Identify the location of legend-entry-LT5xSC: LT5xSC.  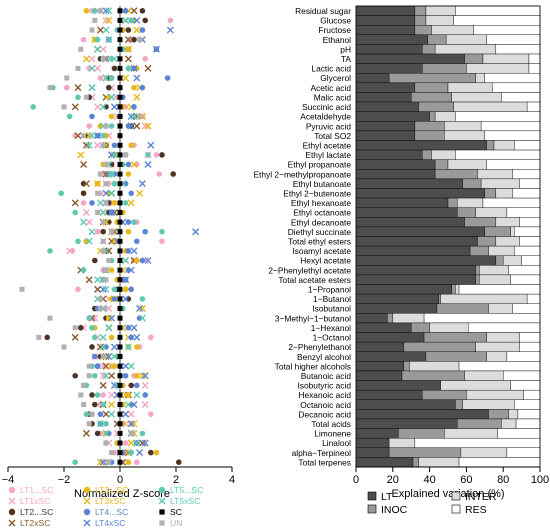
(179, 501).